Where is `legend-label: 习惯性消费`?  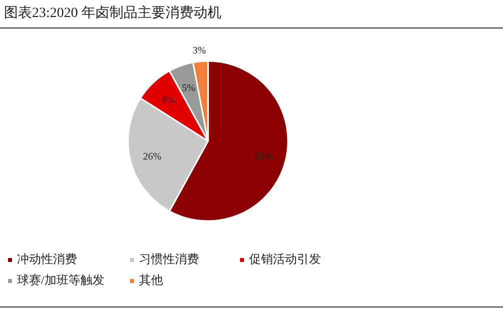
legend-label: 习惯性消费 is located at coordinates (169, 259).